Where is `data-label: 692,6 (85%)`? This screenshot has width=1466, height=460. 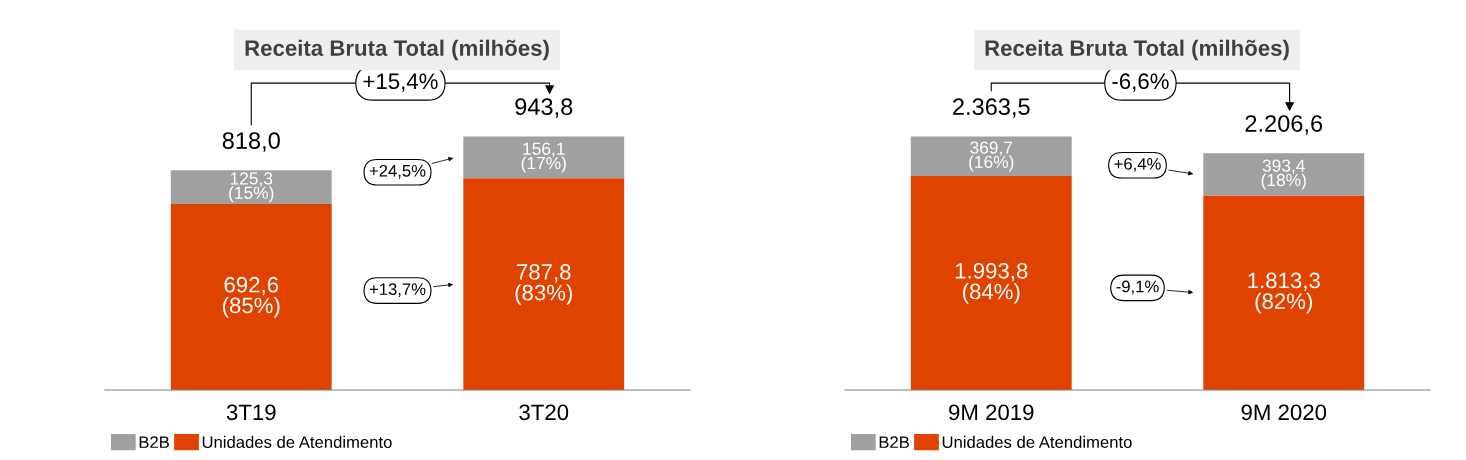
data-label: 692,6 (85%) is located at coordinates (251, 297).